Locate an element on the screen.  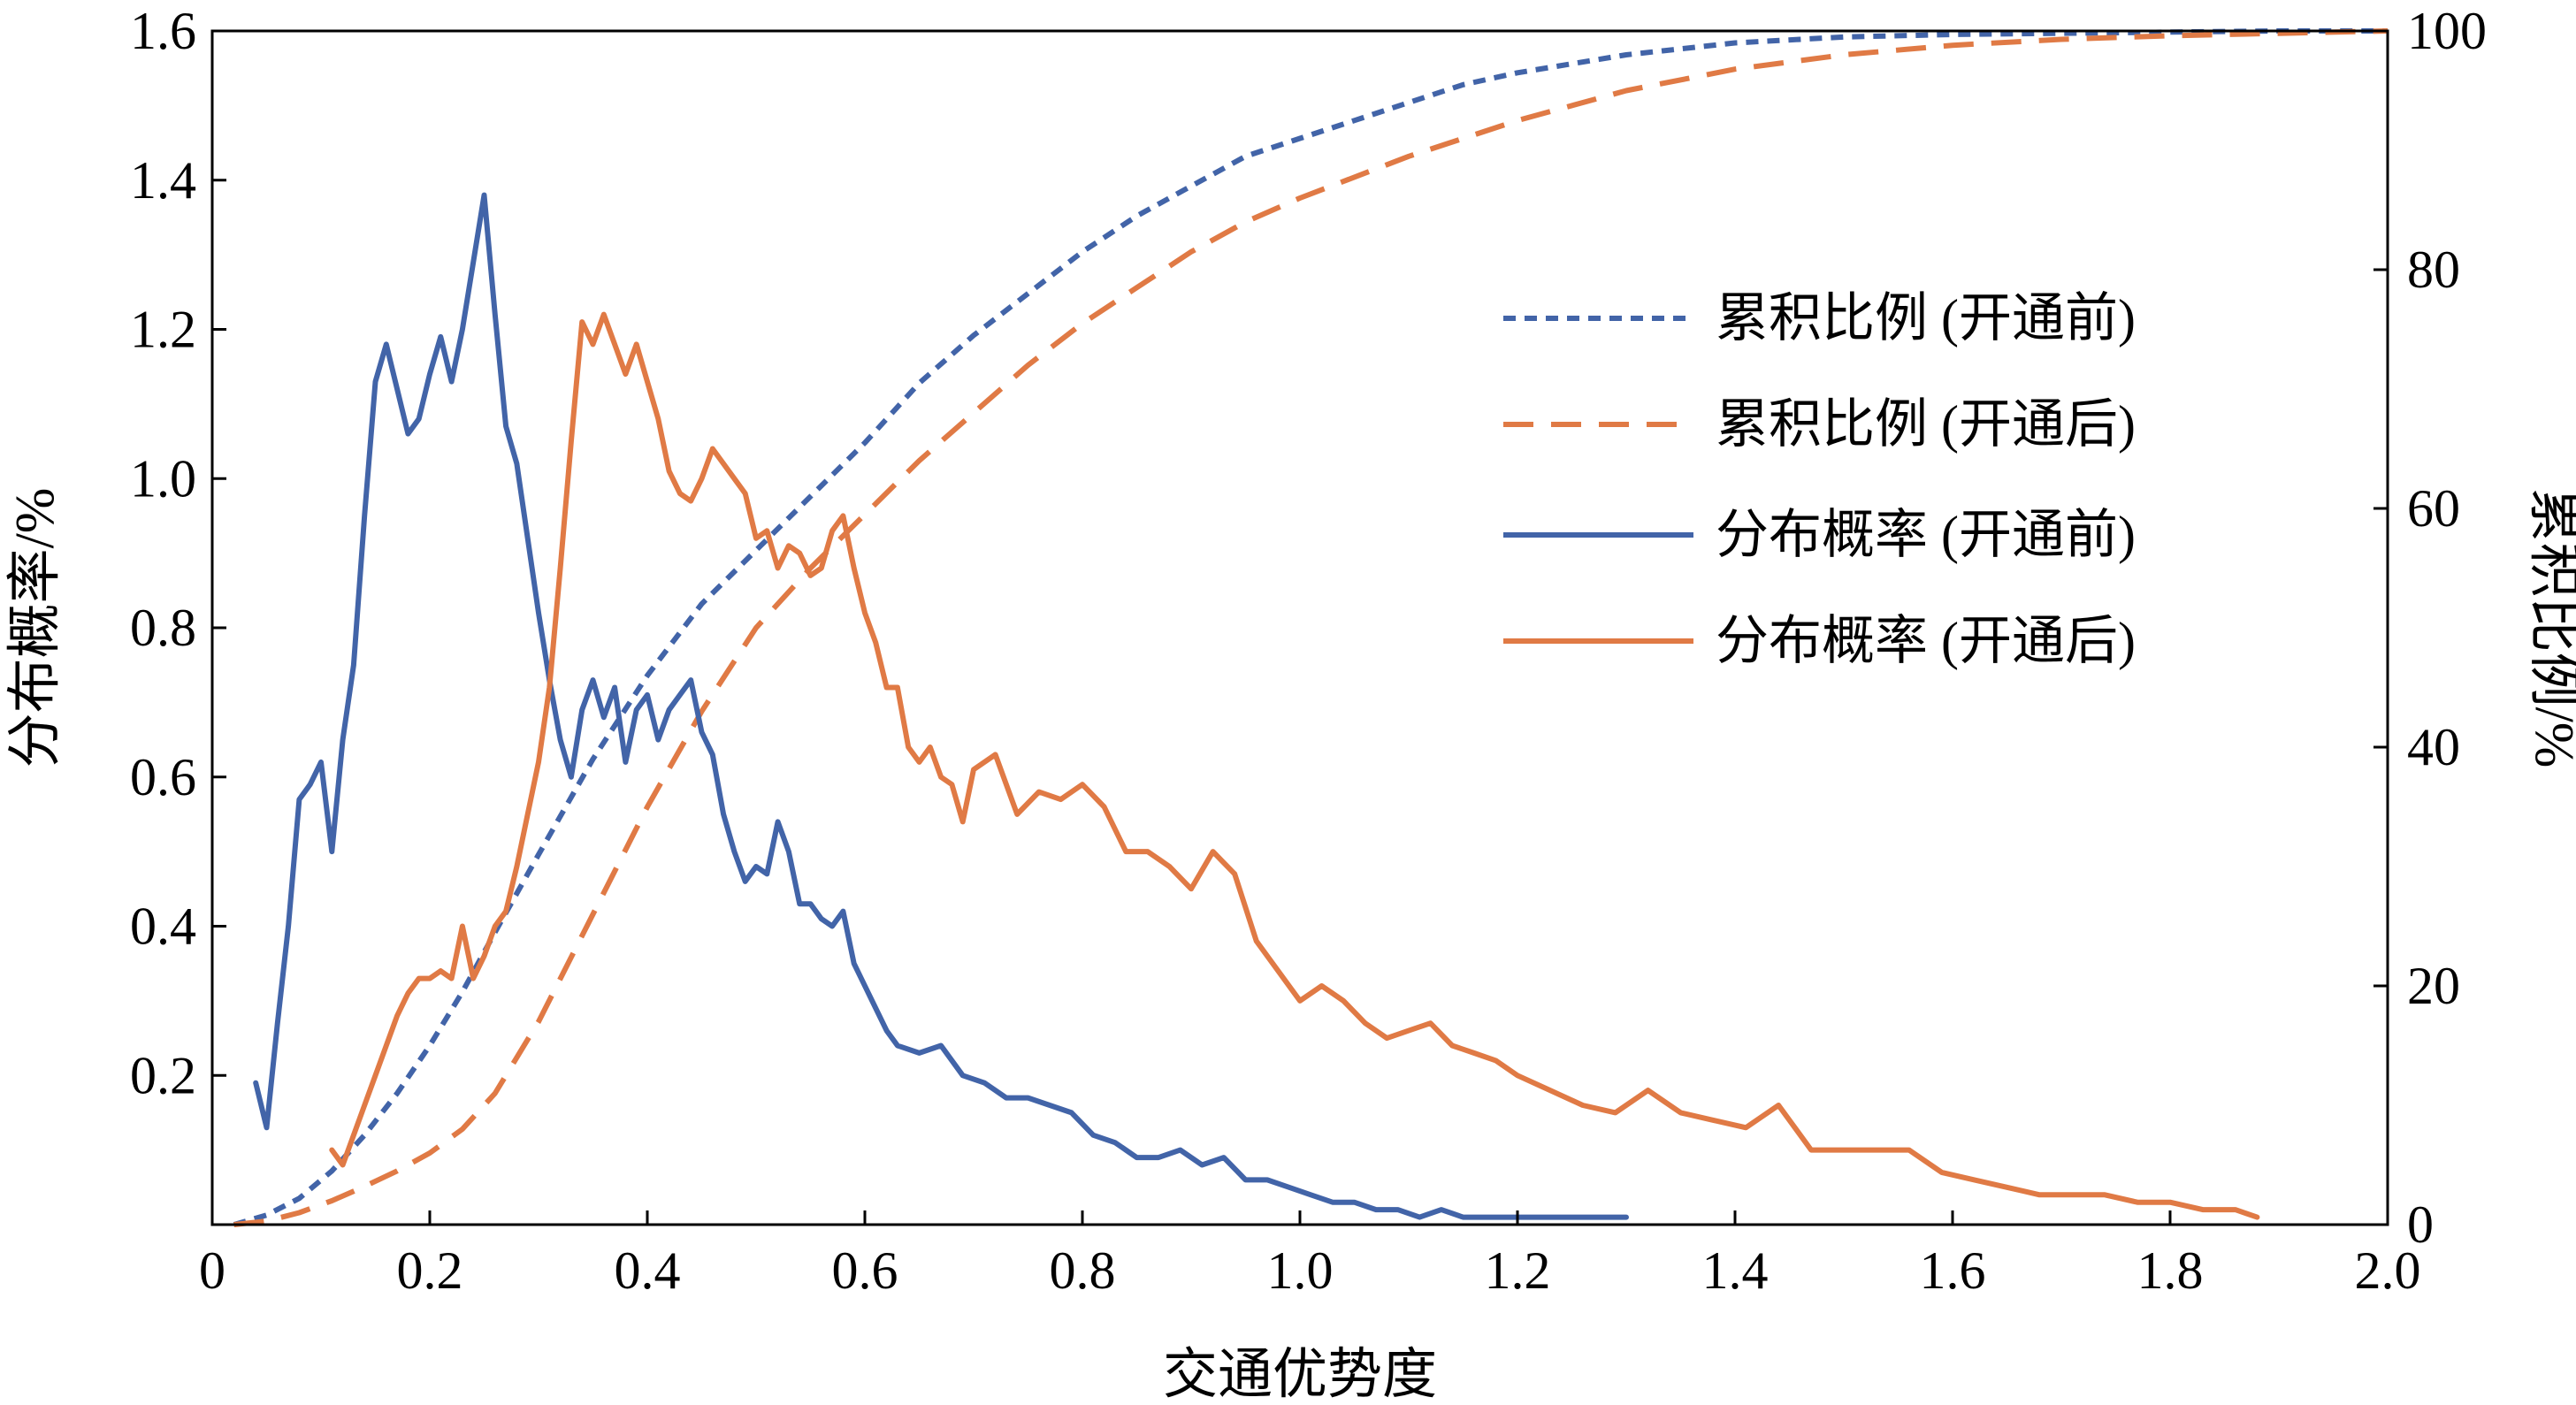
x-tick-label: 0.6 is located at coordinates (865, 1270).